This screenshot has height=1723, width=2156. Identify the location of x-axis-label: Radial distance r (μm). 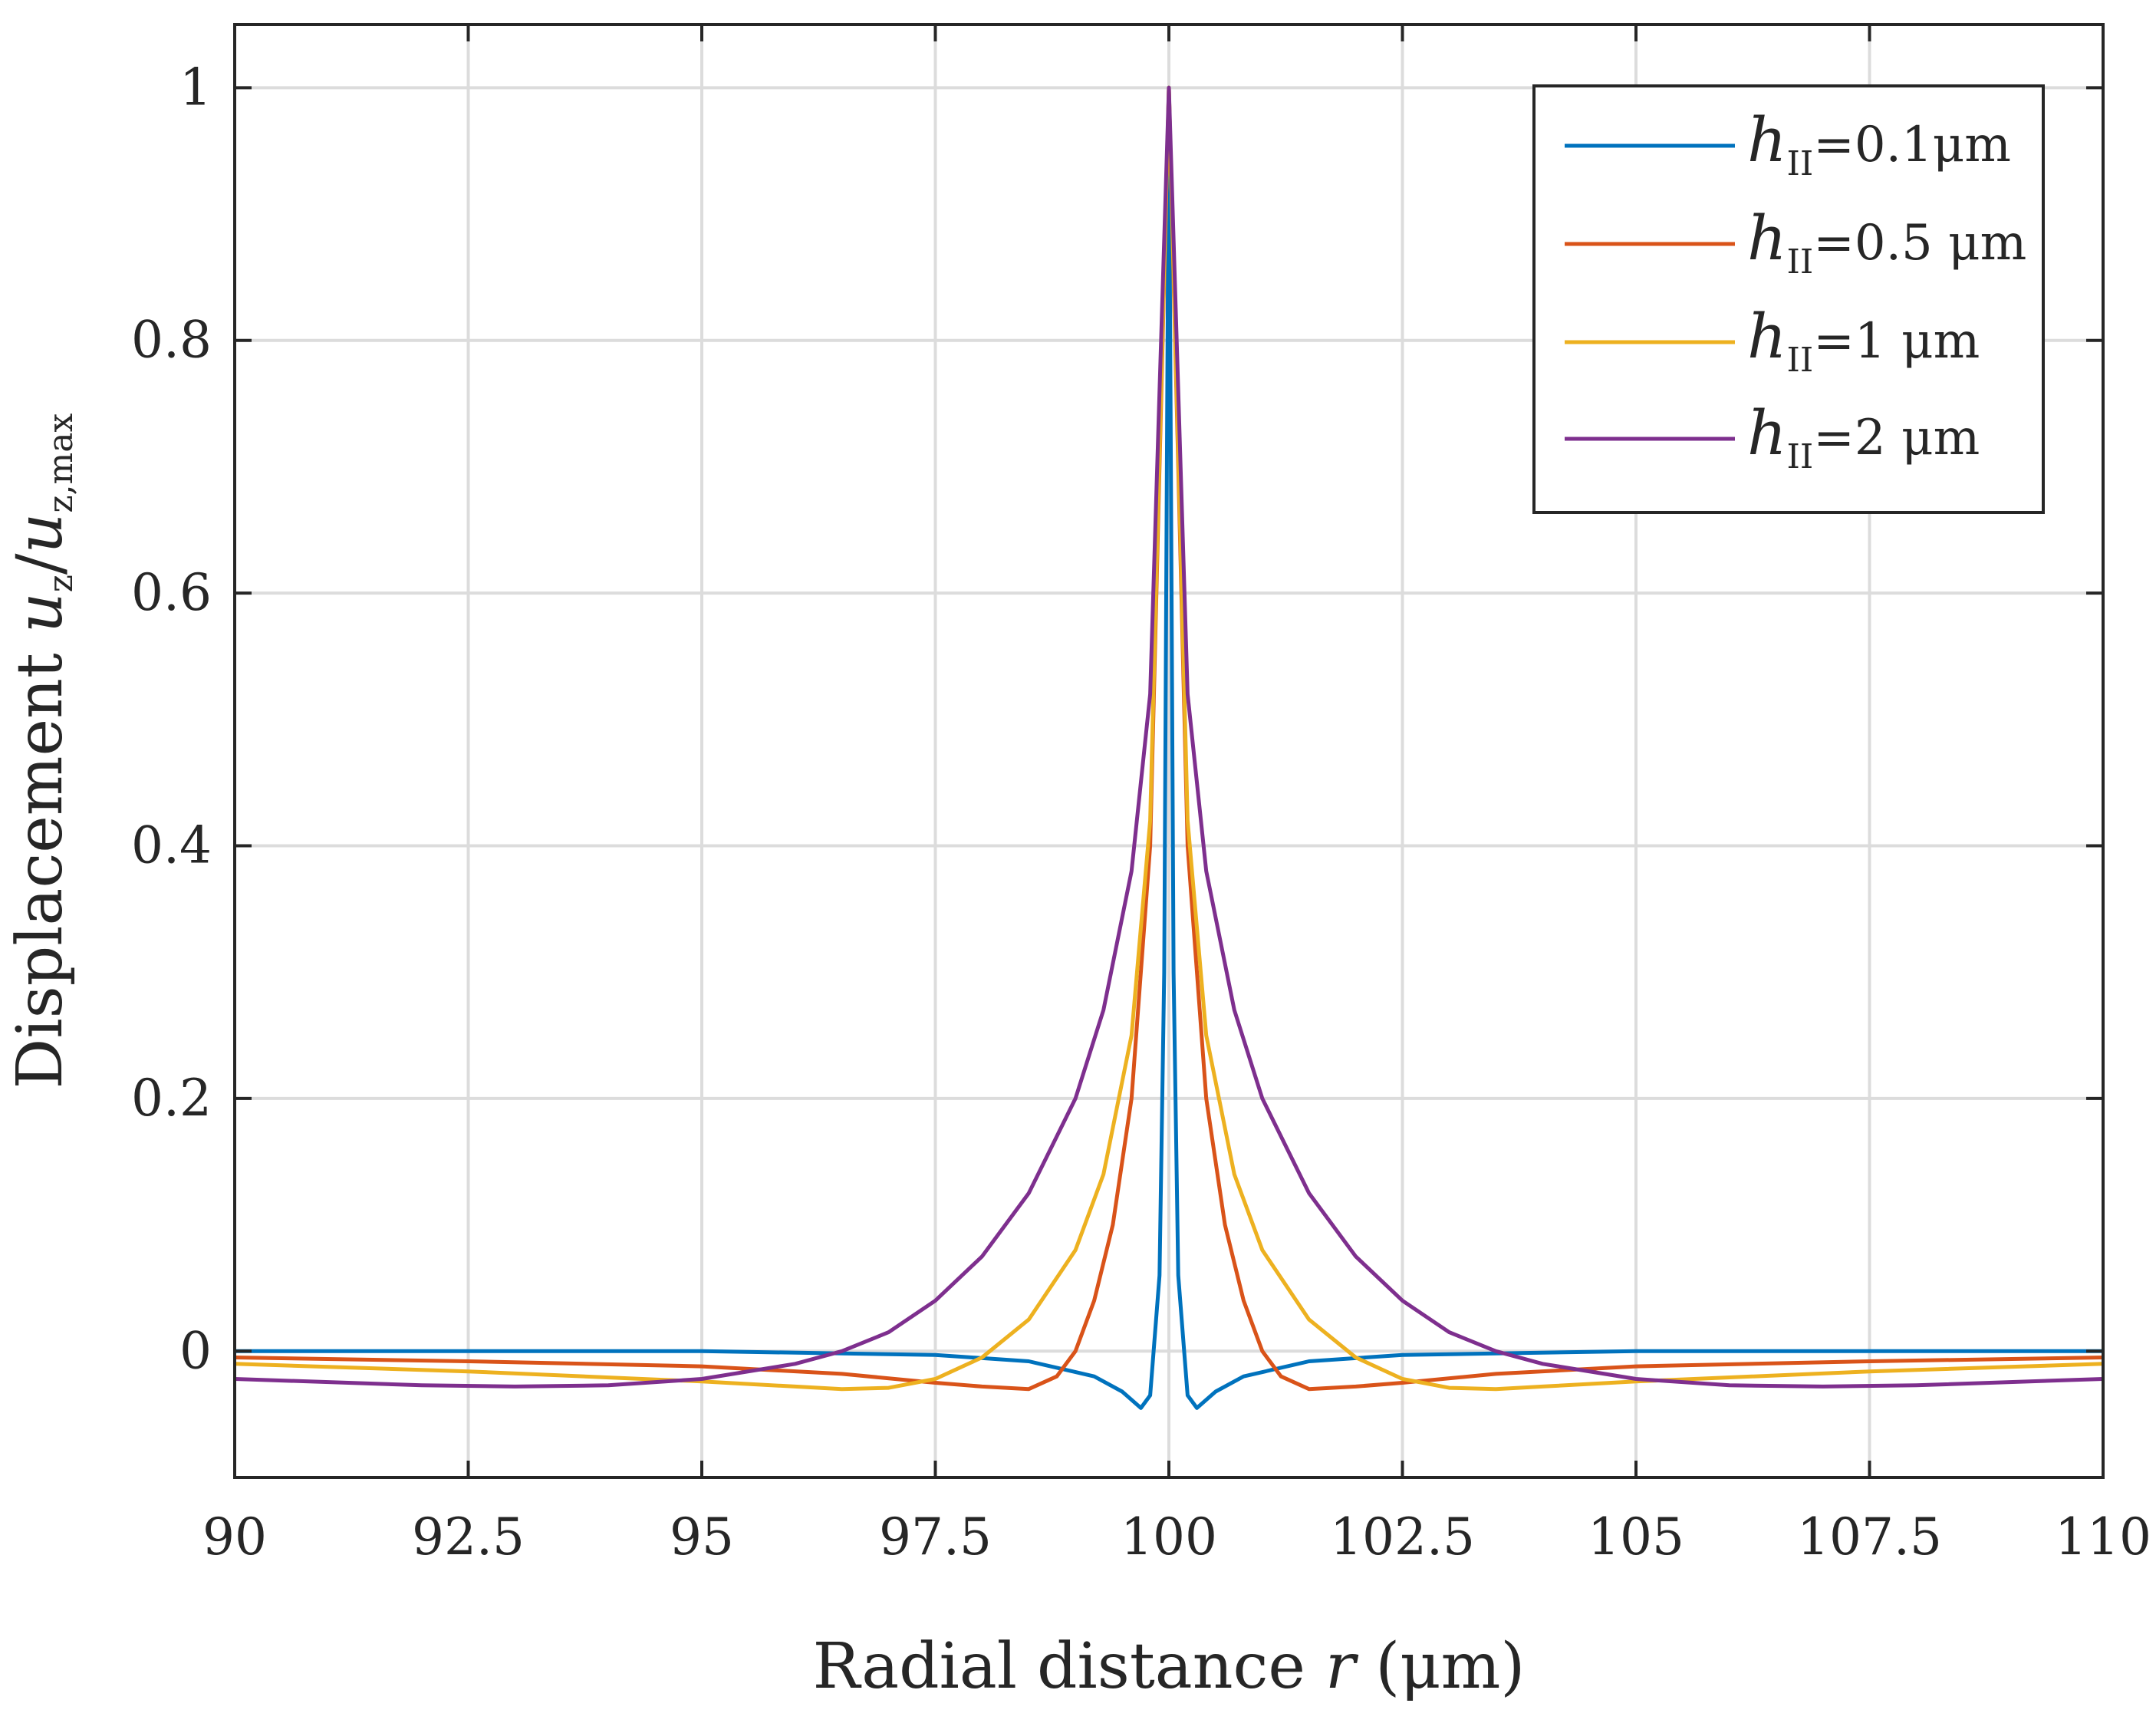
(1169, 1666).